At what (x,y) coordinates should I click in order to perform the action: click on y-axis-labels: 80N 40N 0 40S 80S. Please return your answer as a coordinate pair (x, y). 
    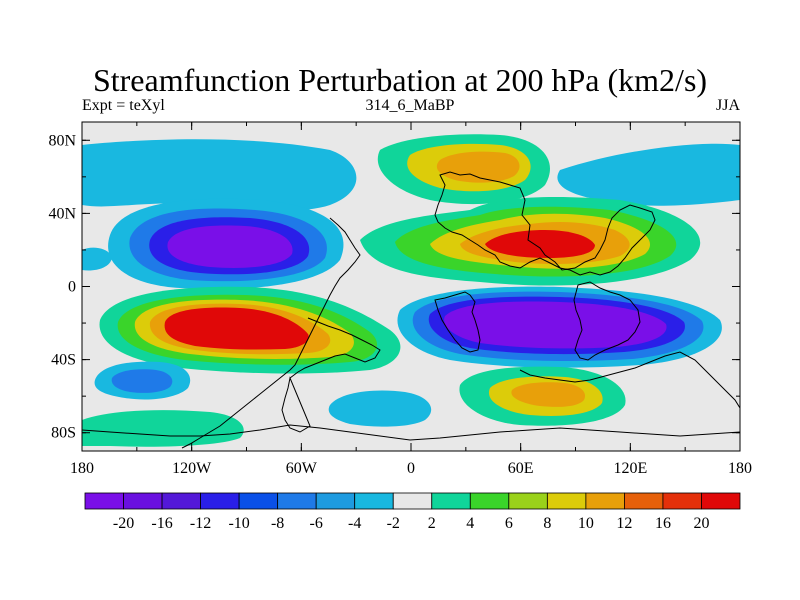
    Looking at the image, I should click on (62, 286).